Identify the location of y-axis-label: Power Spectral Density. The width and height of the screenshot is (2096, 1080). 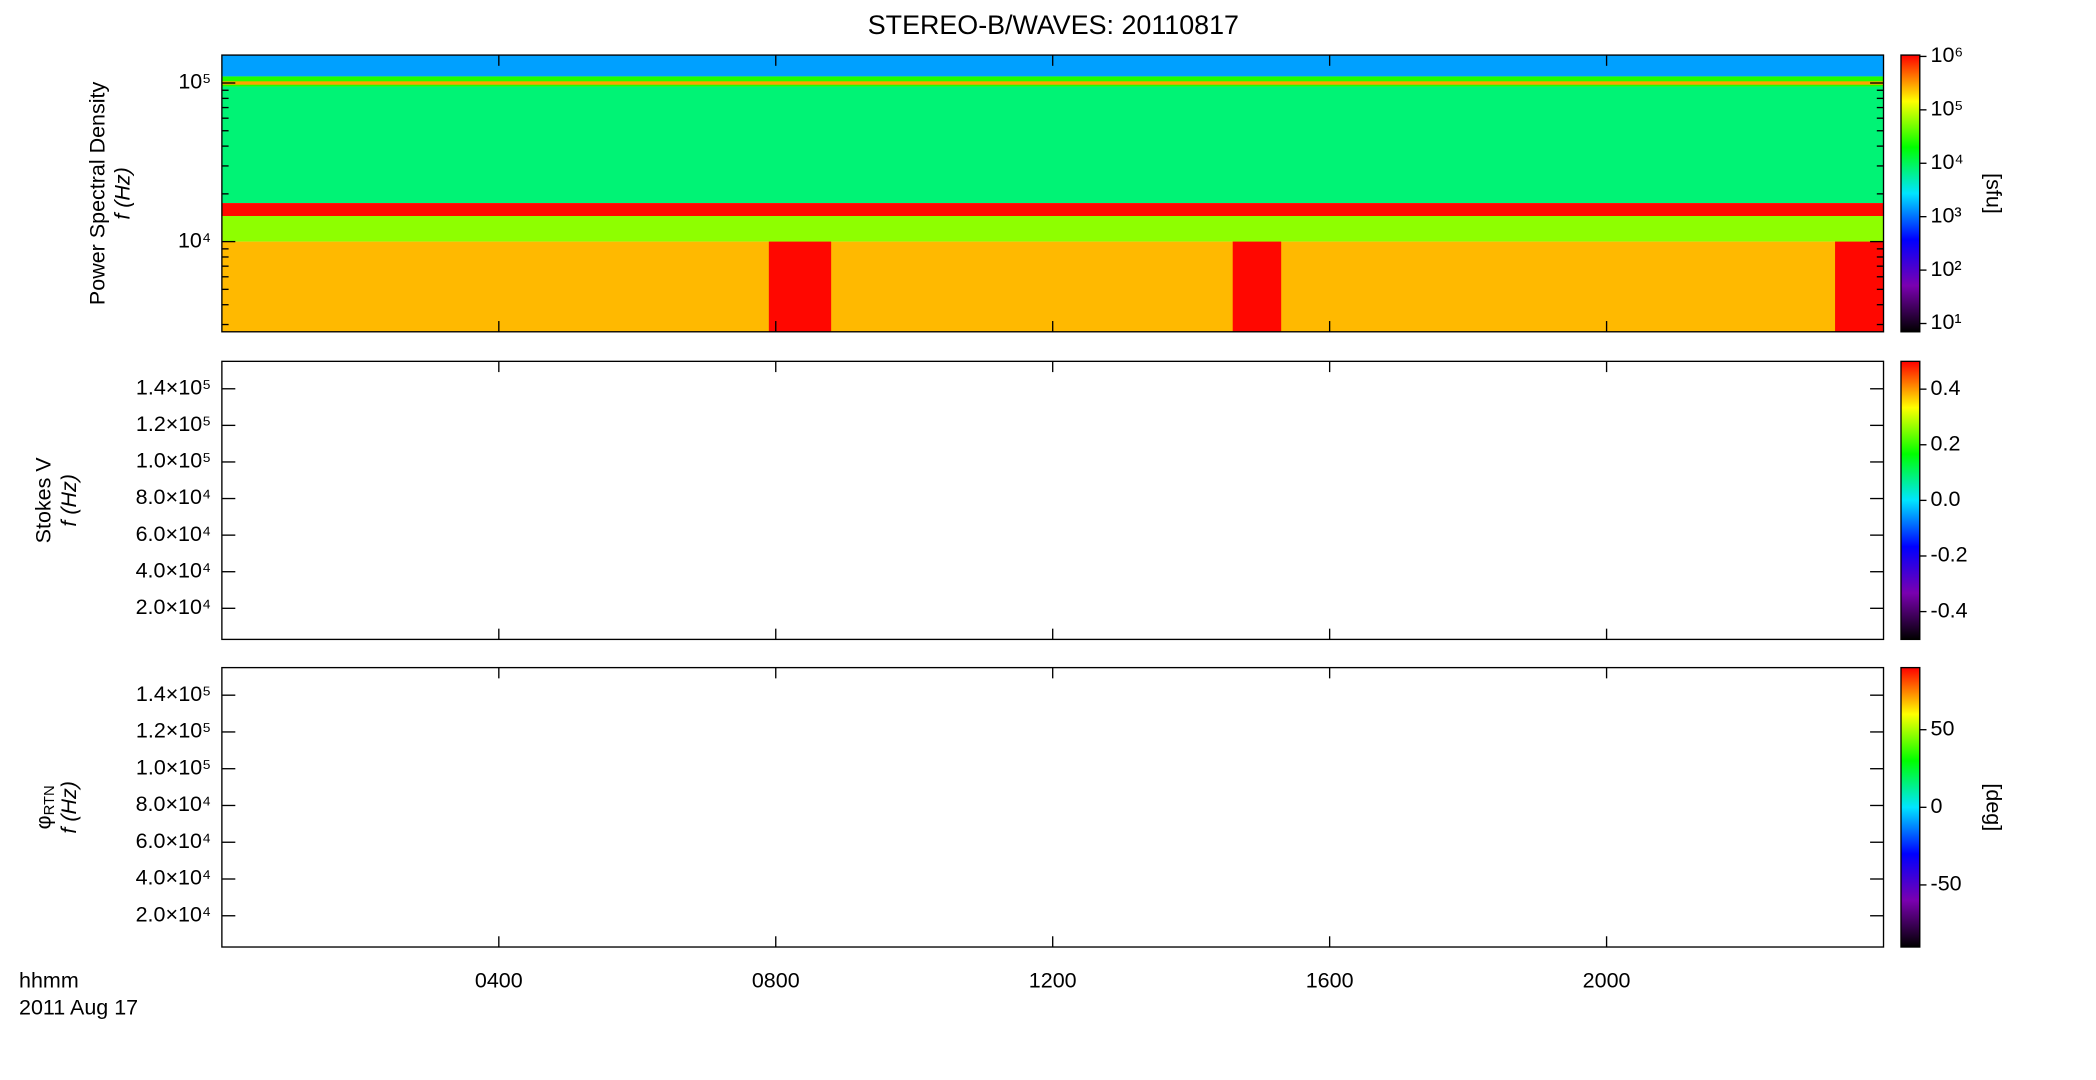
(97, 194).